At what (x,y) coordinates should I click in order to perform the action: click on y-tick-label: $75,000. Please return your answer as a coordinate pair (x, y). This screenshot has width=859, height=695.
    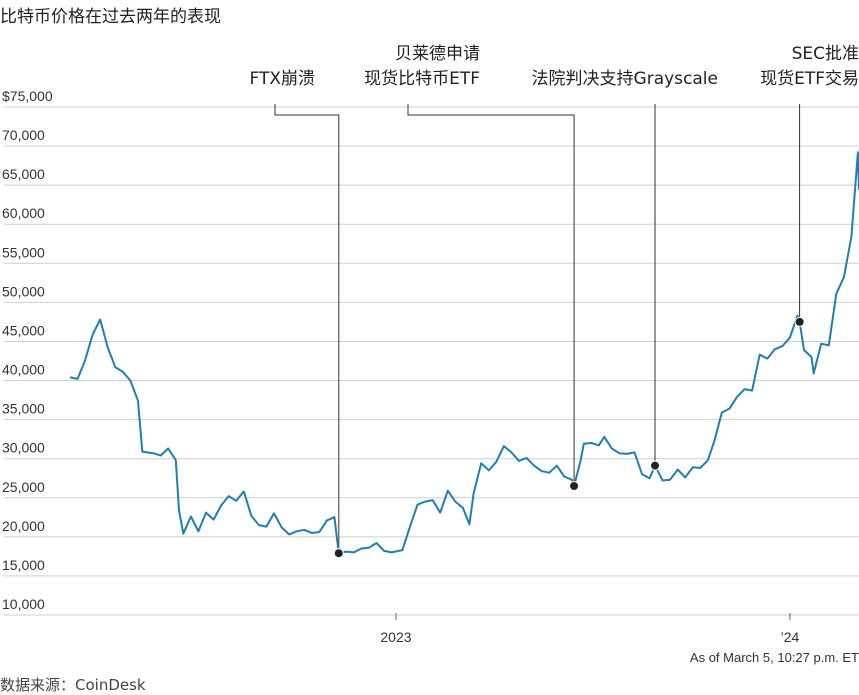
    Looking at the image, I should click on (27, 96).